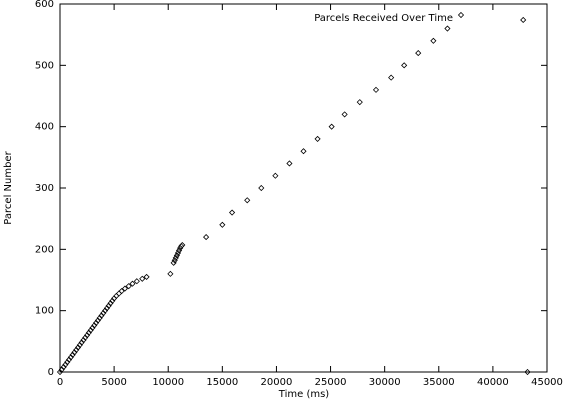  I want to click on x-tick-label: 0, so click(60, 382).